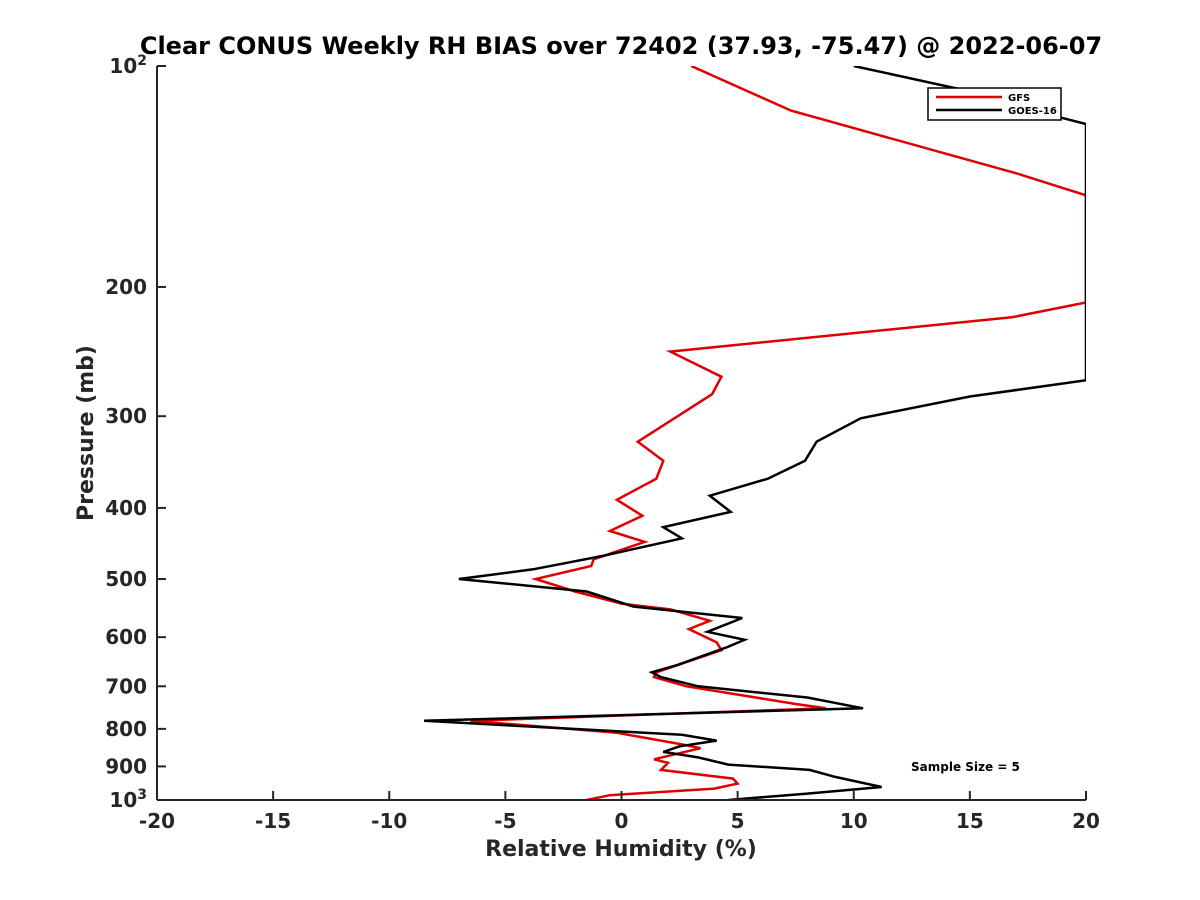 The image size is (1200, 900). Describe the element at coordinates (126, 508) in the screenshot. I see `y-tick-label: 400` at that location.